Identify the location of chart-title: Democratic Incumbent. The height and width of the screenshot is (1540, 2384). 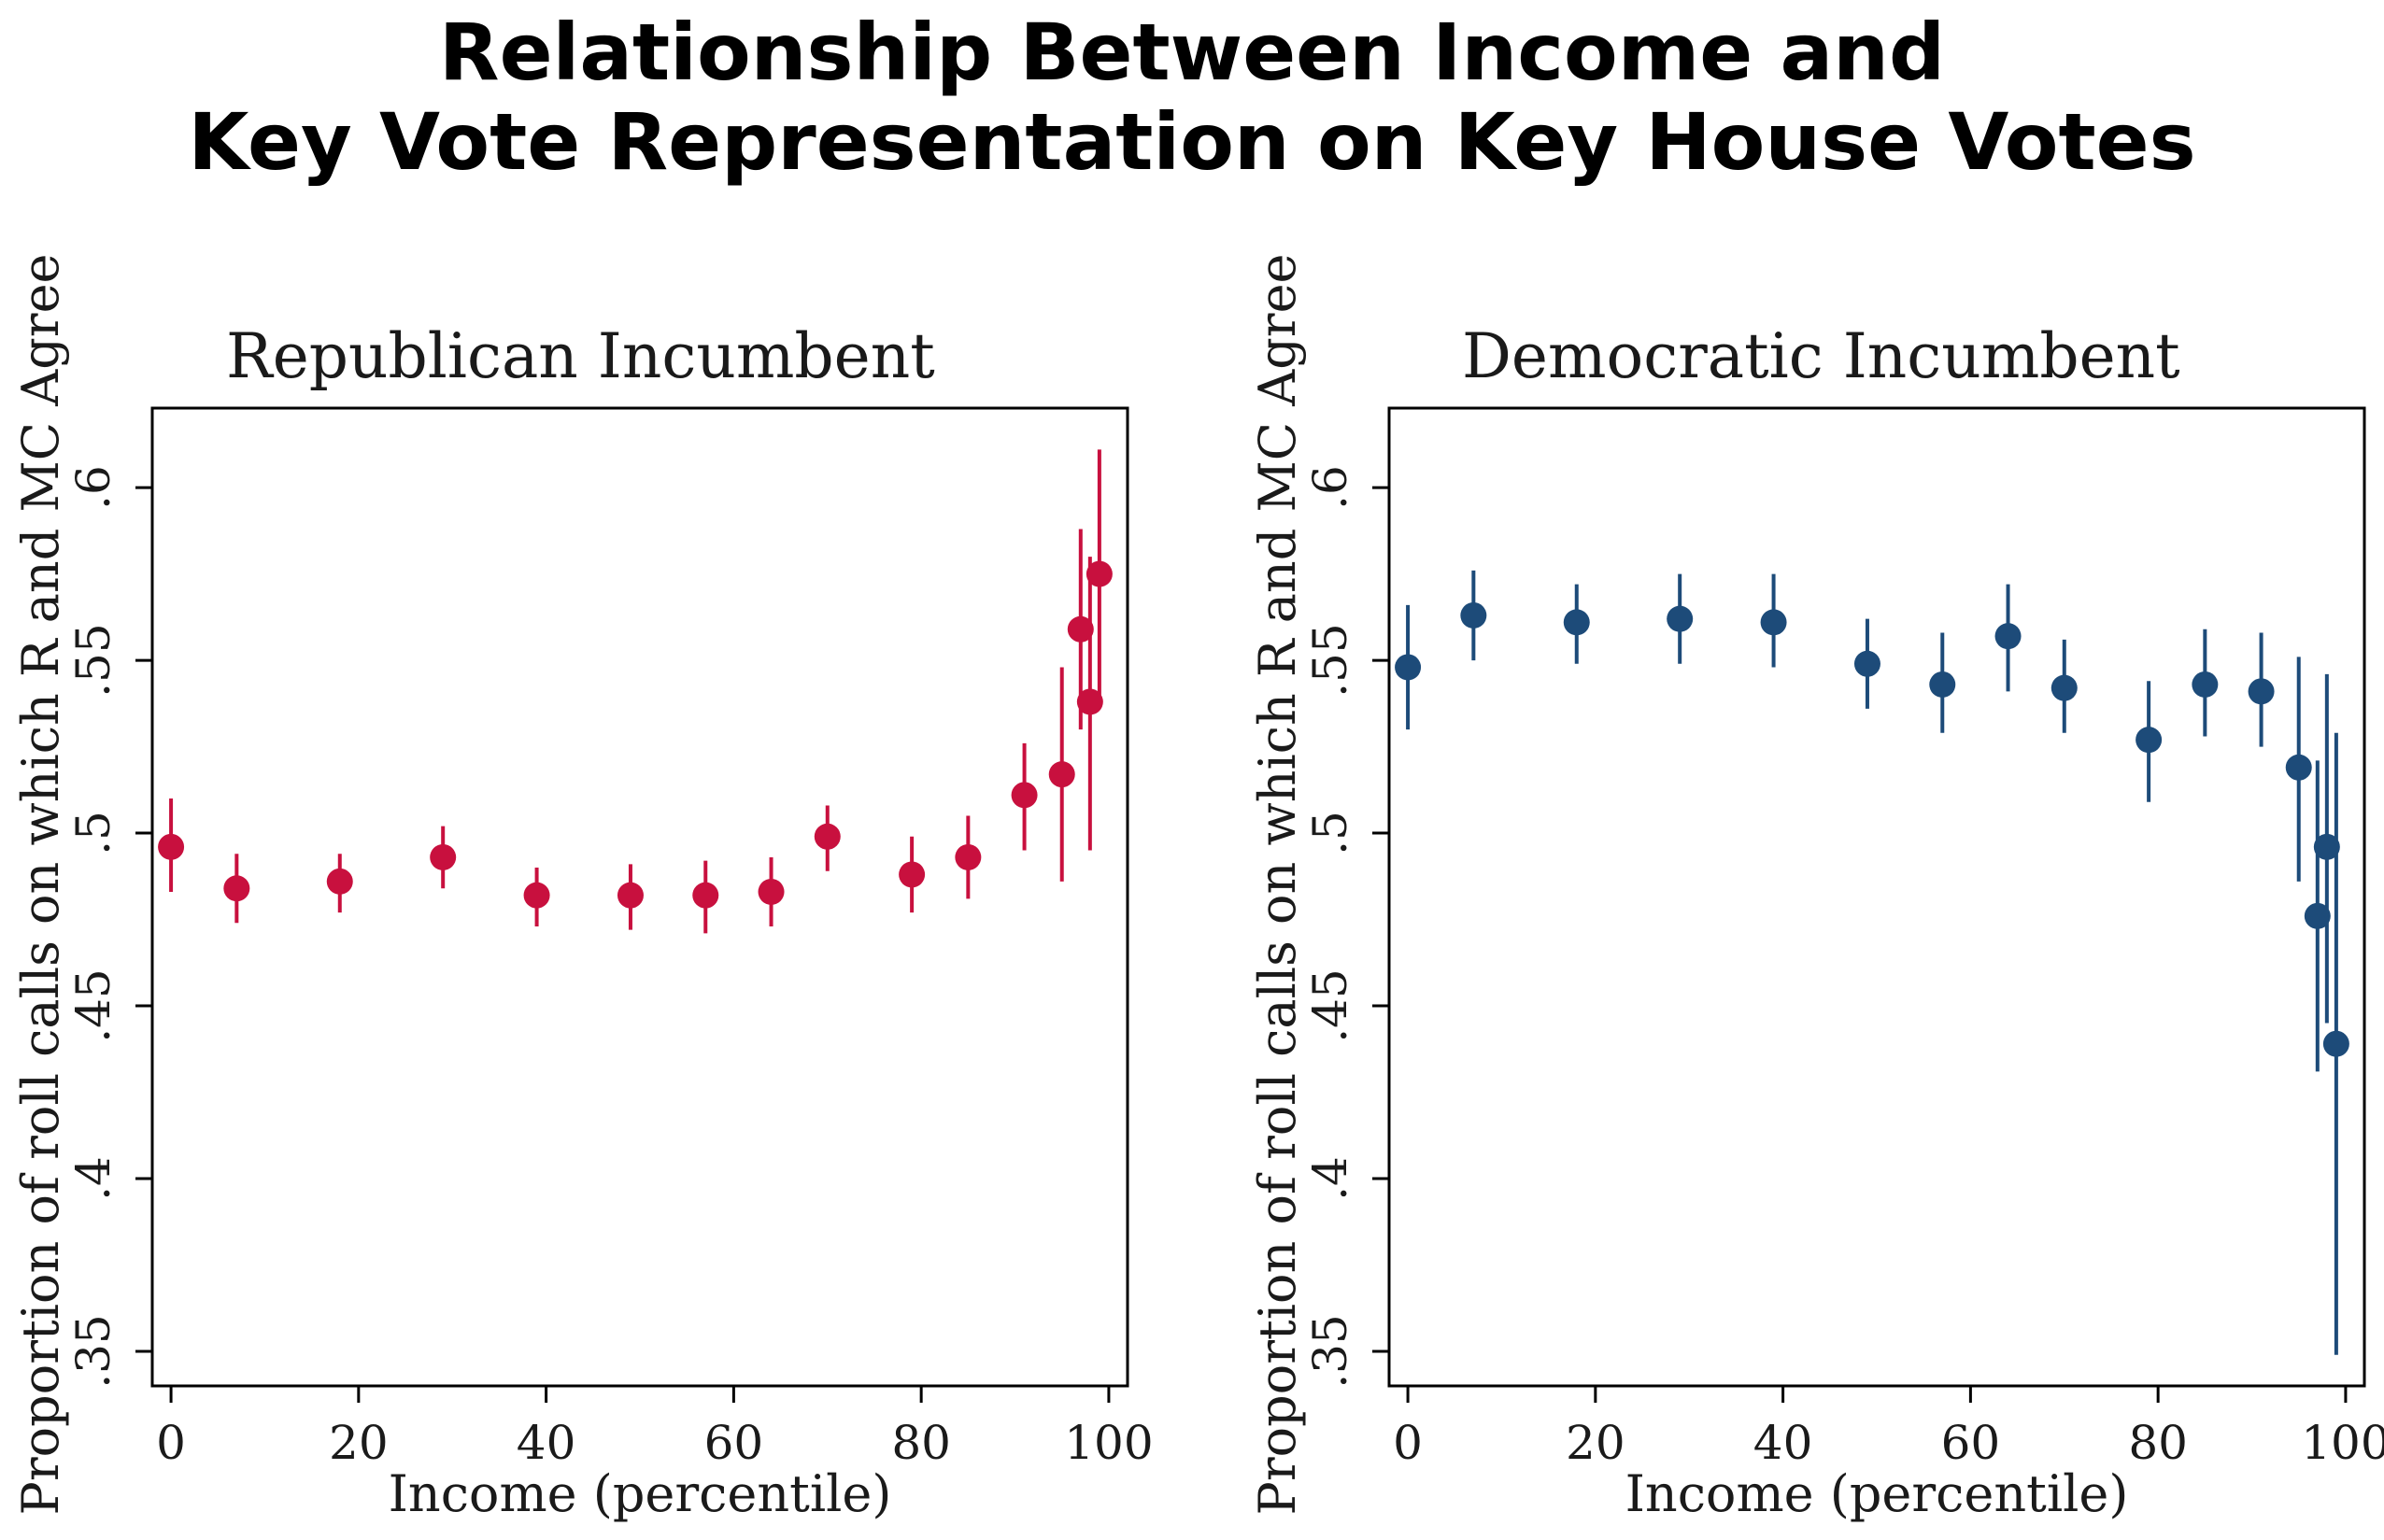
(1821, 356).